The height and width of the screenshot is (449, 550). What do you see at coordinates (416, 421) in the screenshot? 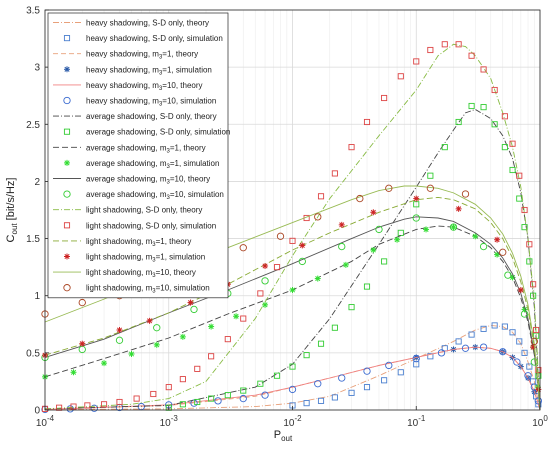
I see `x-tick-label: 10⁻¹` at bounding box center [416, 421].